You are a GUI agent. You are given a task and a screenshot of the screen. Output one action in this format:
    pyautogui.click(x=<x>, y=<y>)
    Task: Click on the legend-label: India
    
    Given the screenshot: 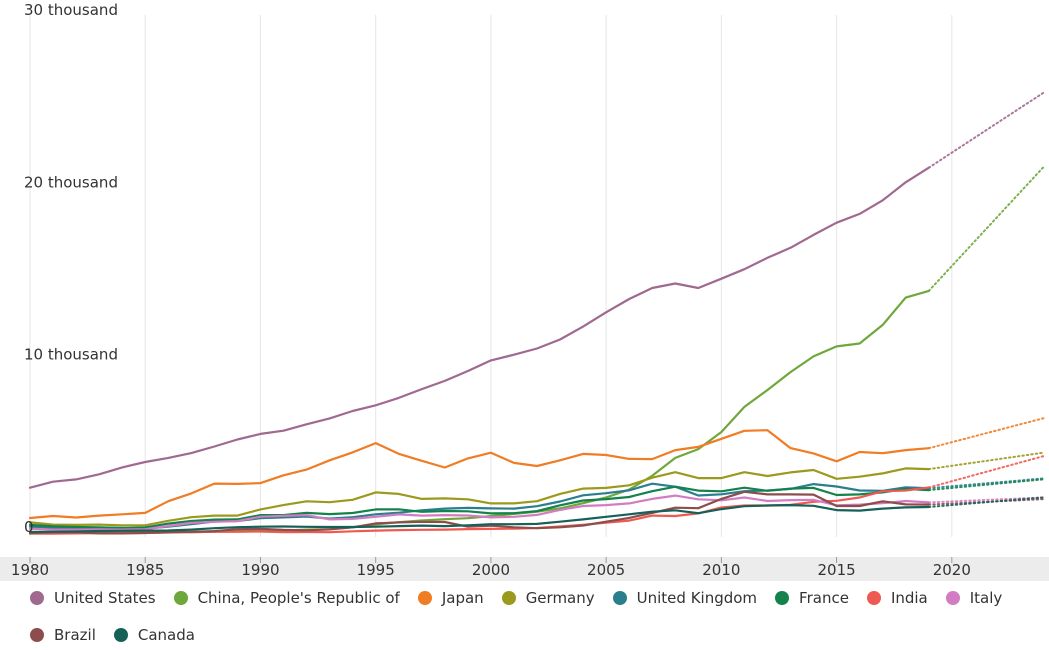 What is the action you would take?
    pyautogui.click(x=909, y=598)
    